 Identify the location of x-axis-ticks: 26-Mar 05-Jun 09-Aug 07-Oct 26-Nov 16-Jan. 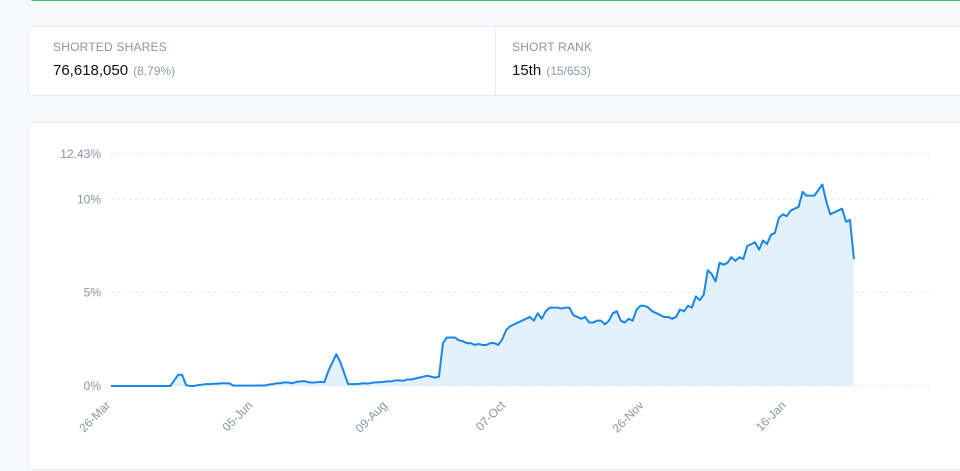
(432, 417).